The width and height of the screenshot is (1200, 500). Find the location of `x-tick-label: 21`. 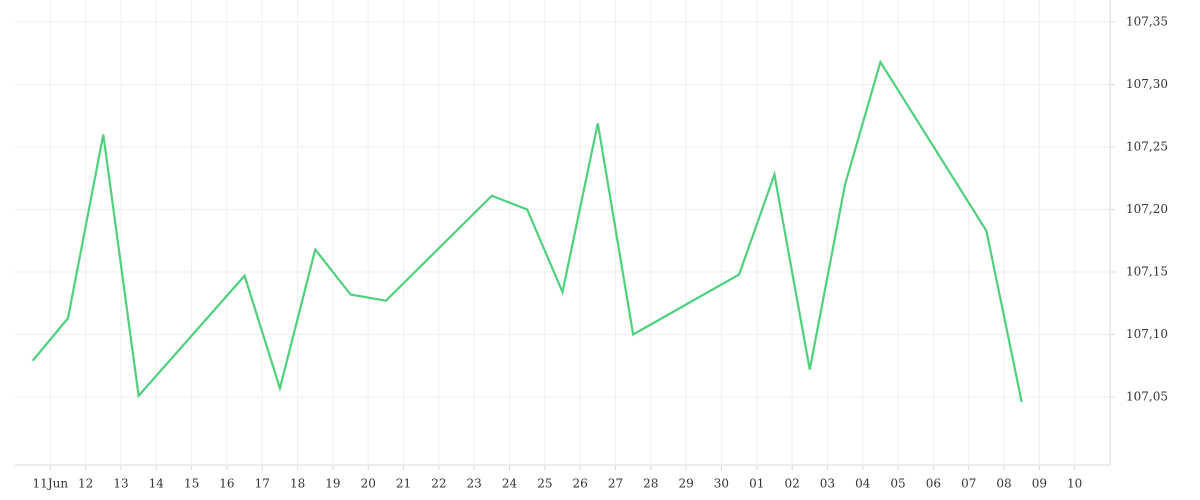

x-tick-label: 21 is located at coordinates (403, 484).